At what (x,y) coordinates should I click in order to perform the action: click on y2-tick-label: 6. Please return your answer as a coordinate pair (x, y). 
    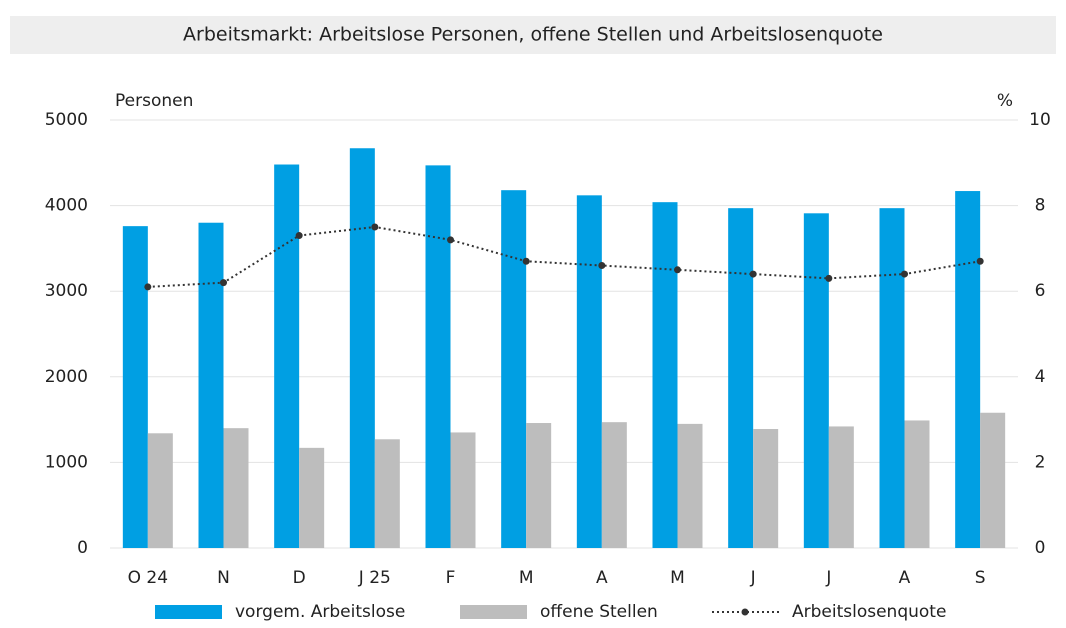
    Looking at the image, I should click on (1040, 291).